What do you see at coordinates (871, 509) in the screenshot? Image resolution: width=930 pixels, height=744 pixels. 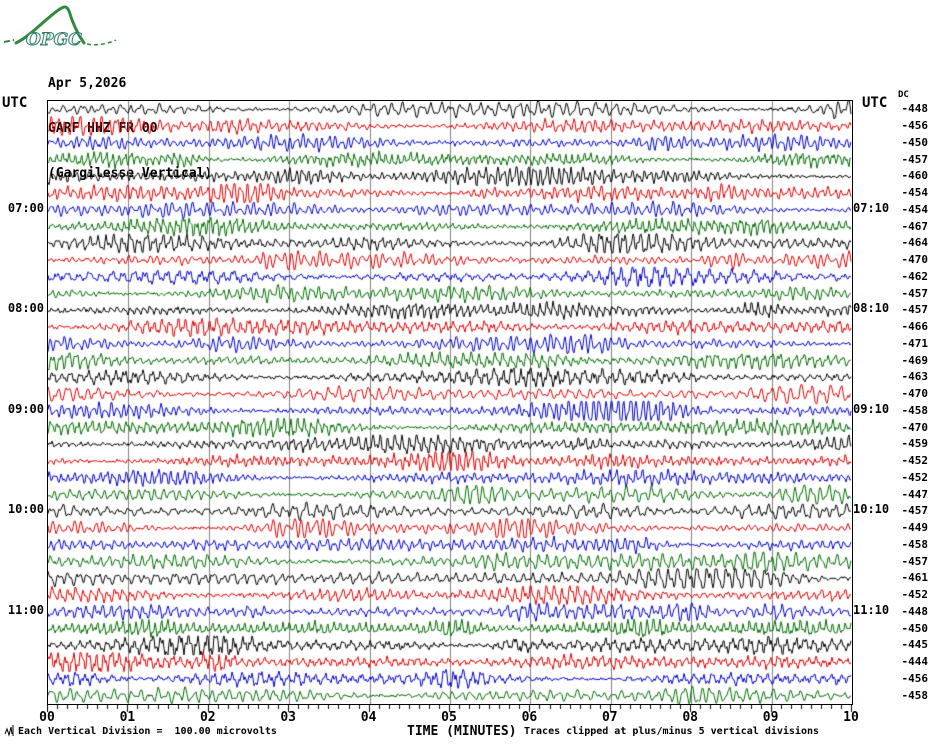 I see `row-end-time-label: 10:10` at bounding box center [871, 509].